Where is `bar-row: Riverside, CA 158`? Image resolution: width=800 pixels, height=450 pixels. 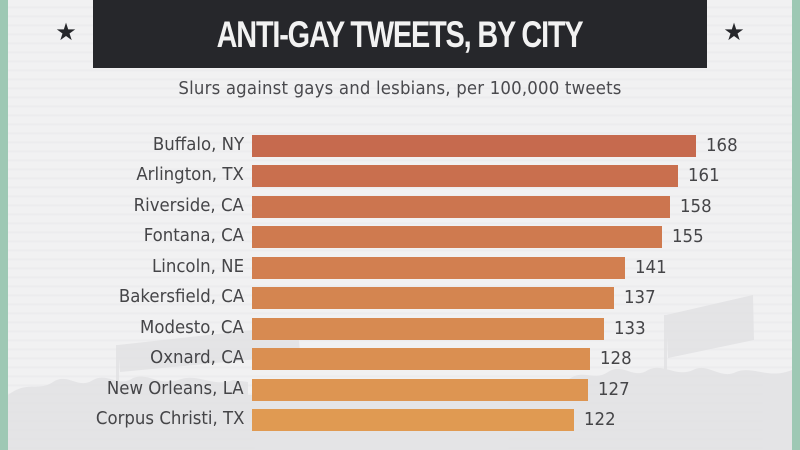 bar-row: Riverside, CA 158 is located at coordinates (400, 206).